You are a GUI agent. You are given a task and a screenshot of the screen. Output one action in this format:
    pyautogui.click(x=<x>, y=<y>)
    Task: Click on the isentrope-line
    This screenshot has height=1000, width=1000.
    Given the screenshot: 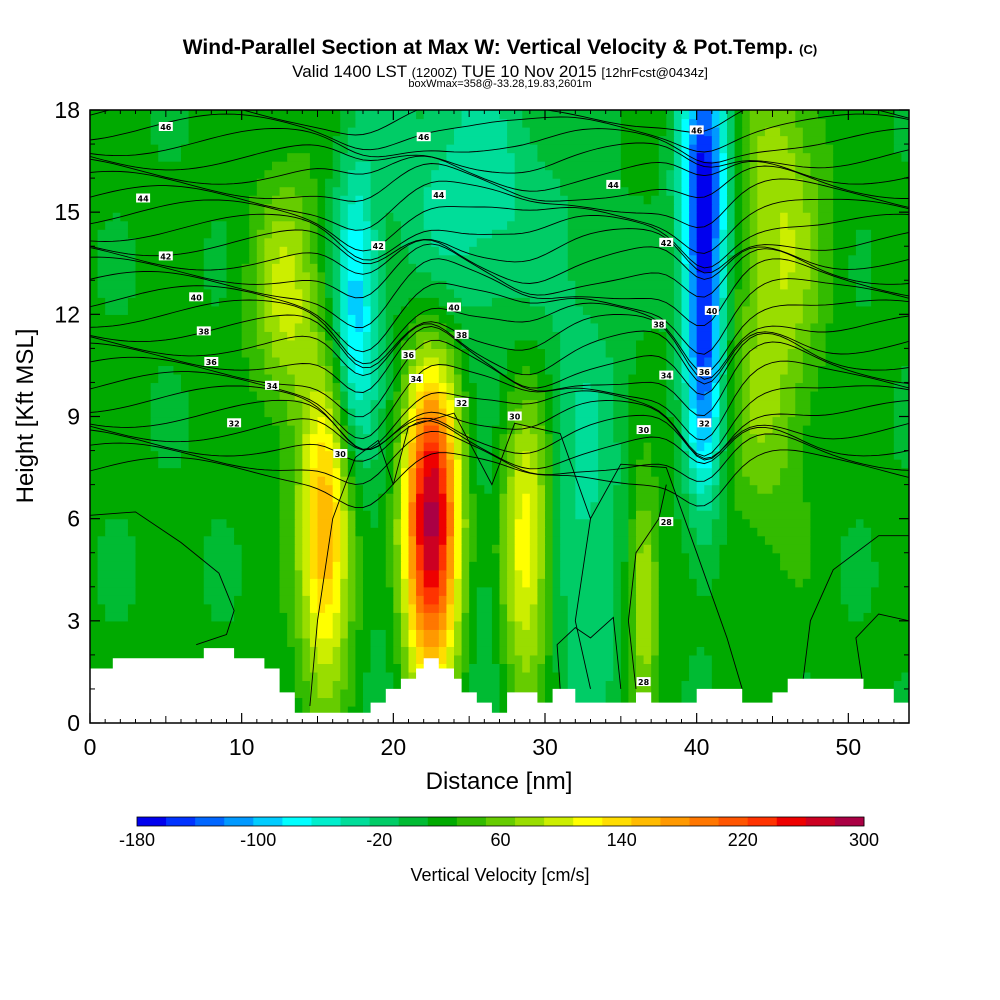 What is the action you would take?
    pyautogui.click(x=499, y=204)
    